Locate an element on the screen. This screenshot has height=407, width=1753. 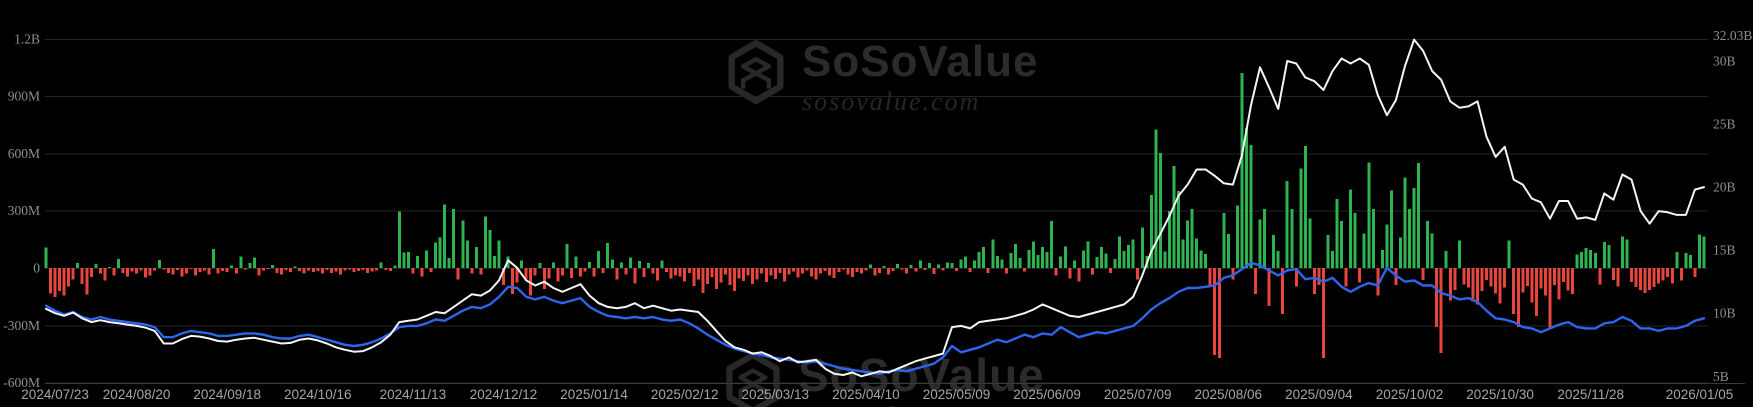
watermark-domain: sosovalue.com is located at coordinates (921, 404).